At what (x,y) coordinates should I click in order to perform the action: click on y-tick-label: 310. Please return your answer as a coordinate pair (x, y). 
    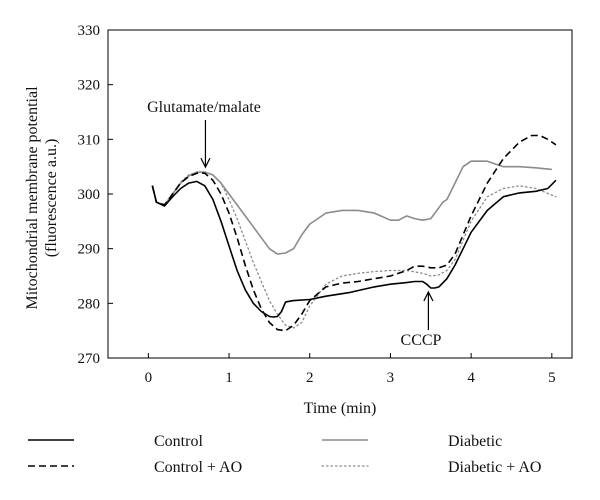
    Looking at the image, I should click on (89, 140).